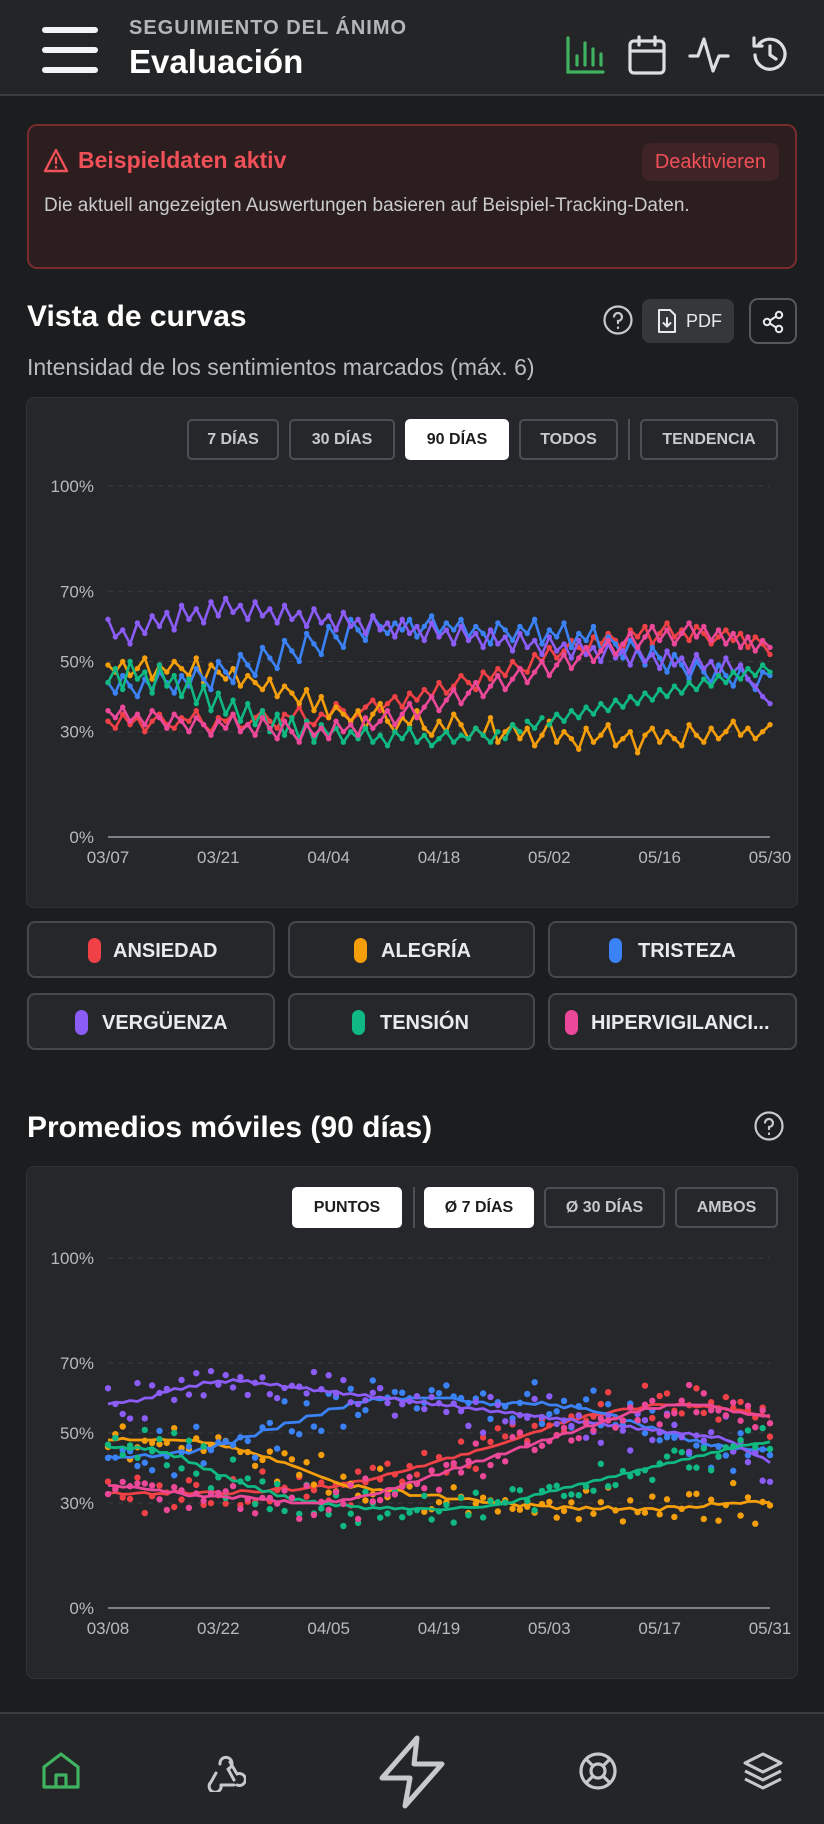  I want to click on warning-icon, so click(56, 160).